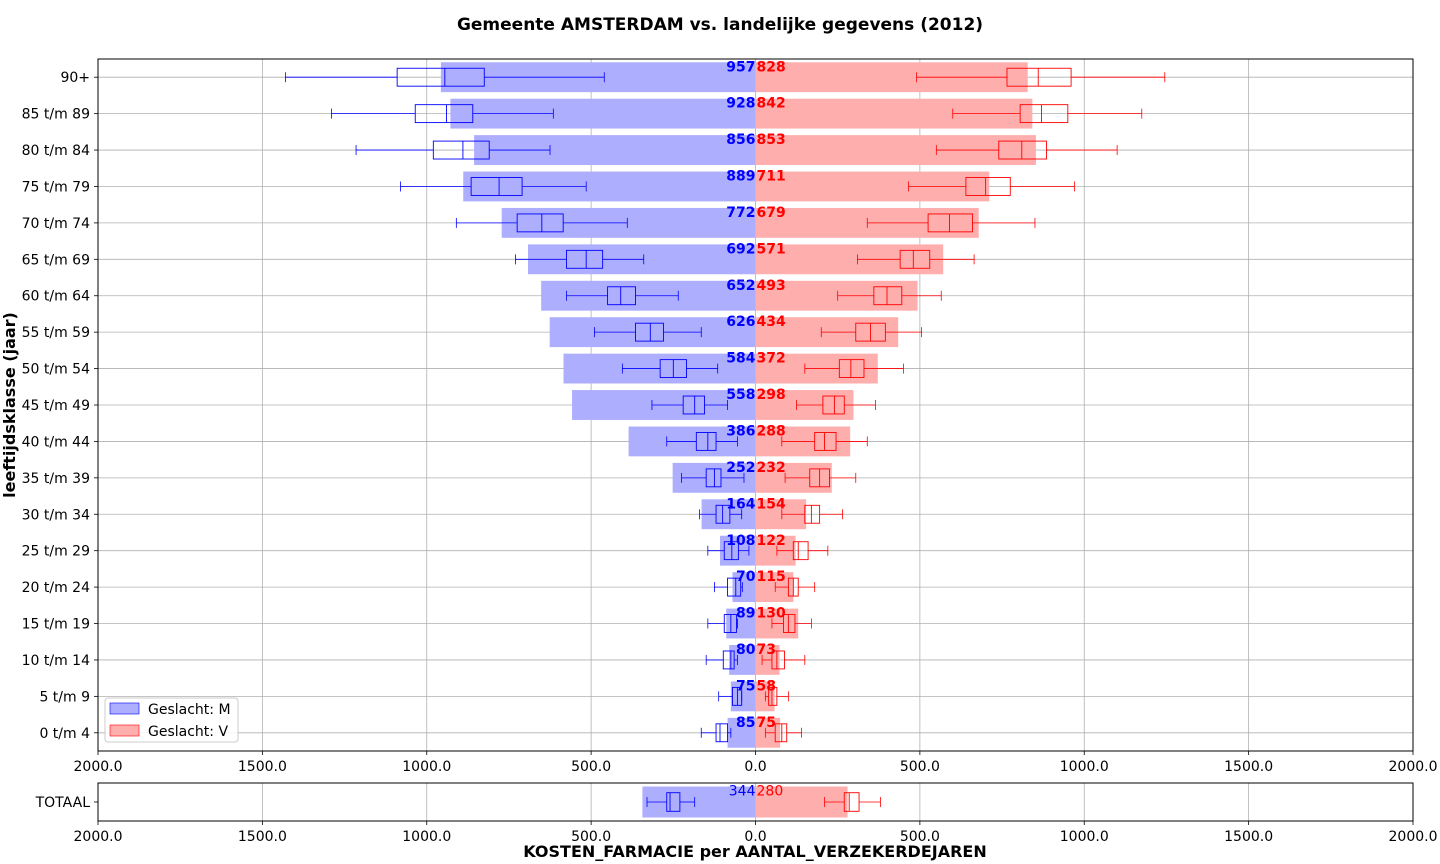 The width and height of the screenshot is (1440, 864). What do you see at coordinates (740, 431) in the screenshot?
I see `value-label-m: 386` at bounding box center [740, 431].